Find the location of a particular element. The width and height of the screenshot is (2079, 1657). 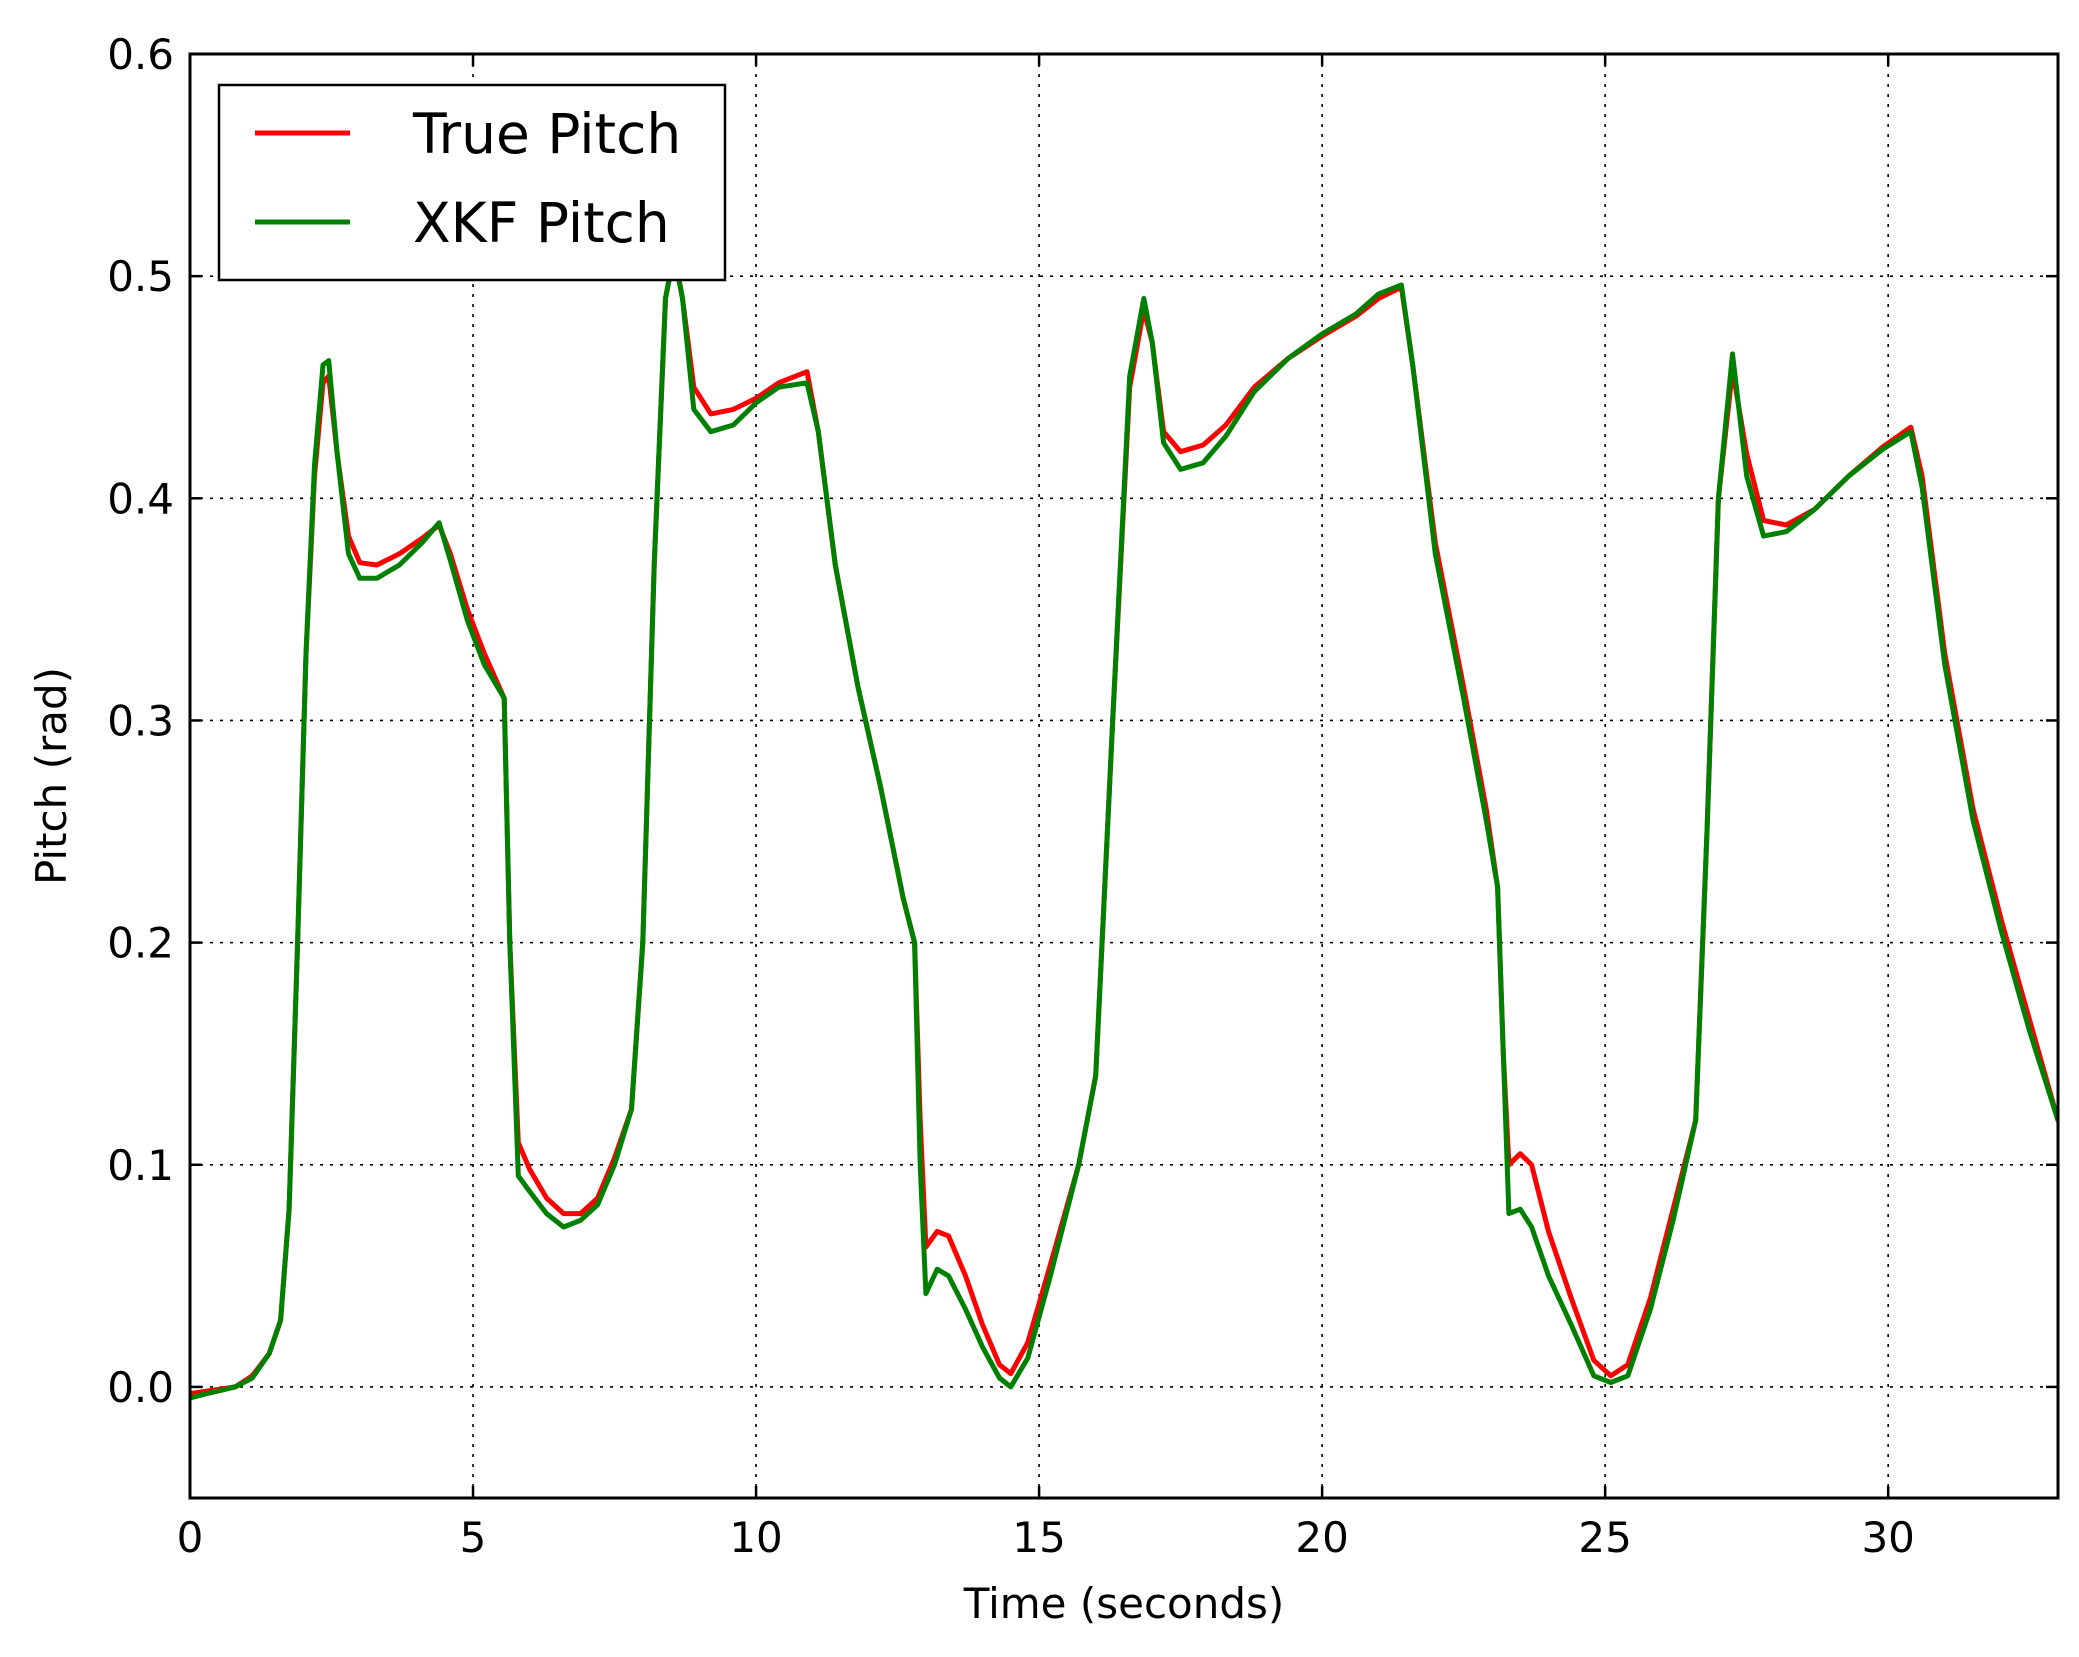

y-tick-label: 0.0 is located at coordinates (140, 1387).